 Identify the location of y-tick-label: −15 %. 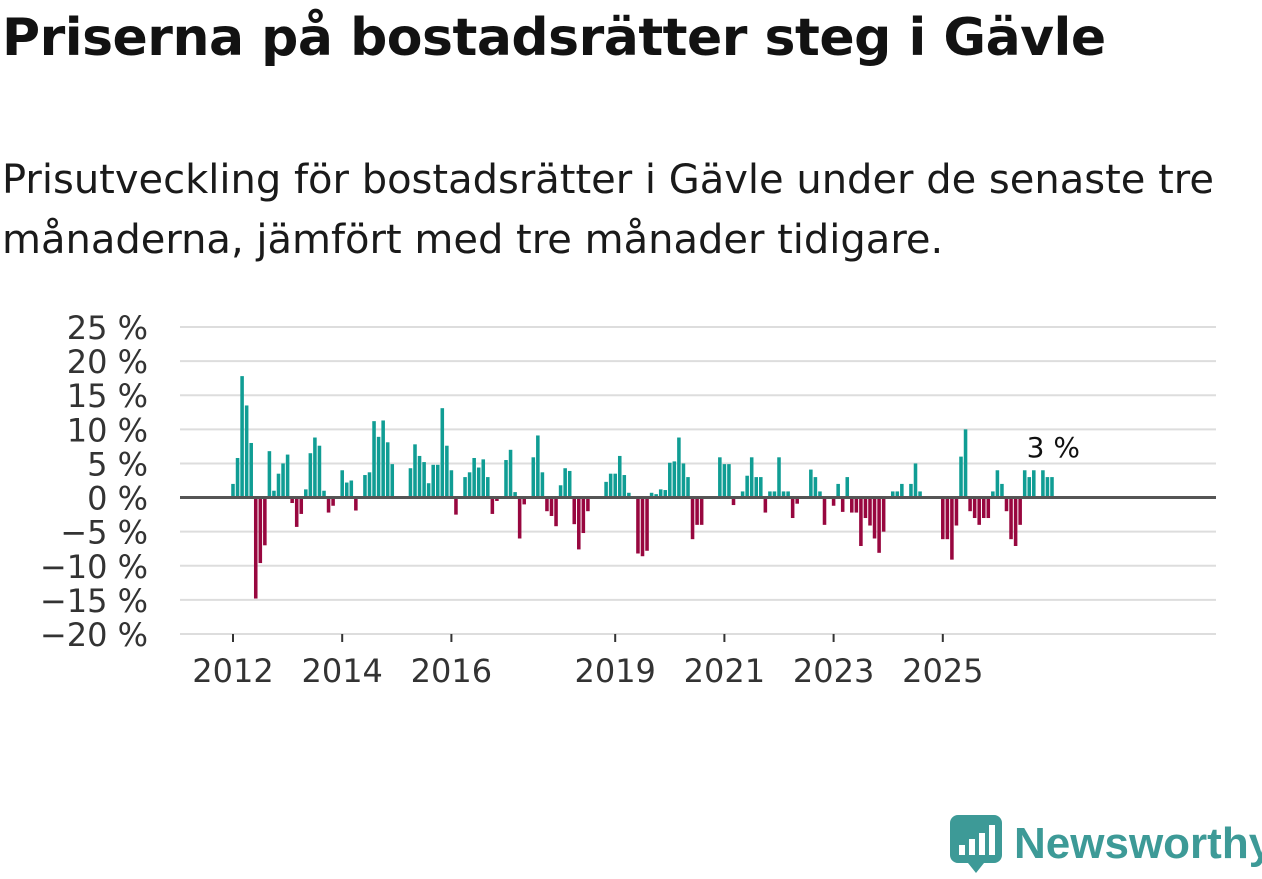
(94, 601).